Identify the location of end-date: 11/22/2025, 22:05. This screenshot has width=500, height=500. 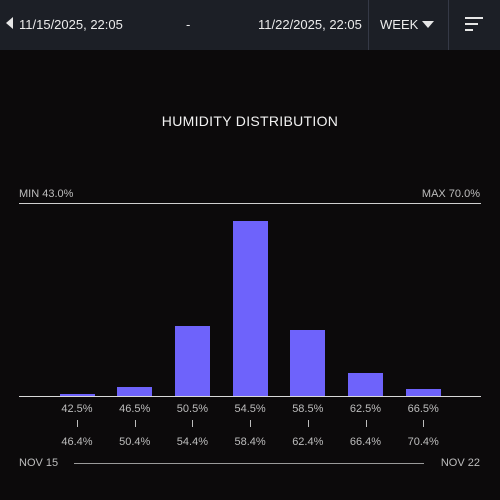
(310, 24).